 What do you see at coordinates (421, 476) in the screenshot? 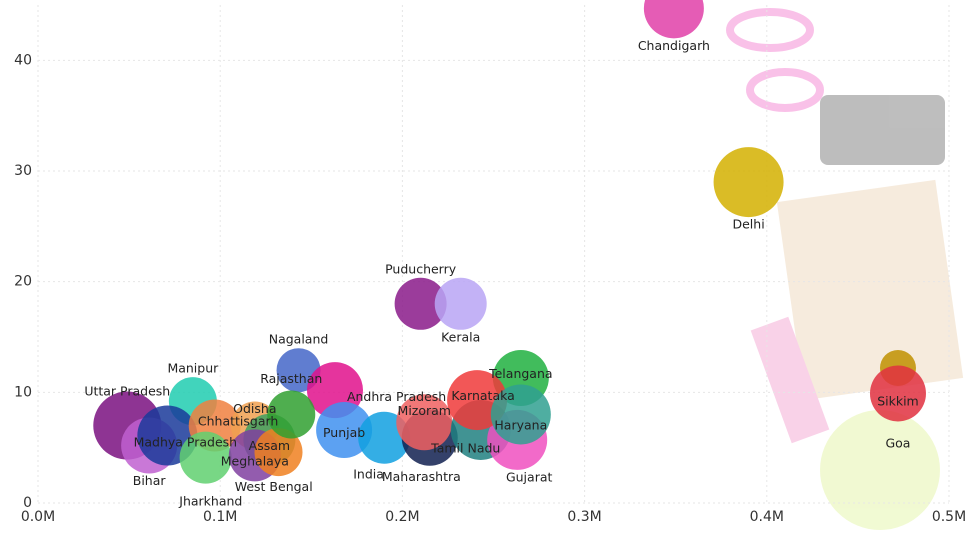
I see `bubble-label: Maharashtra` at bounding box center [421, 476].